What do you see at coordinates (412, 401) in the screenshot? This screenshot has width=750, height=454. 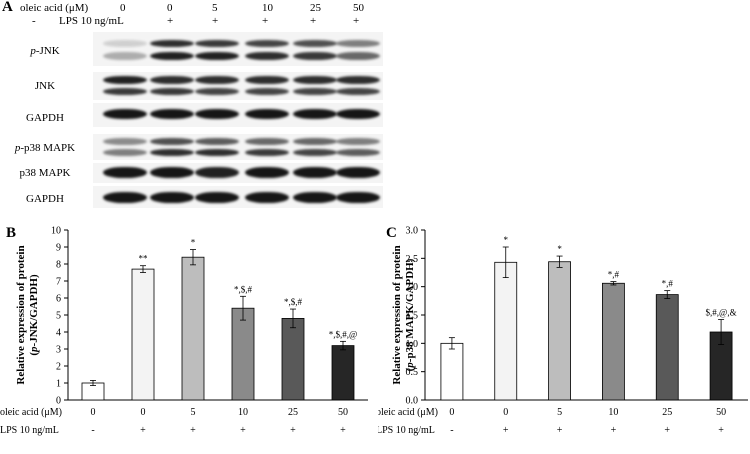 I see `y-tick-label: 0.0` at bounding box center [412, 401].